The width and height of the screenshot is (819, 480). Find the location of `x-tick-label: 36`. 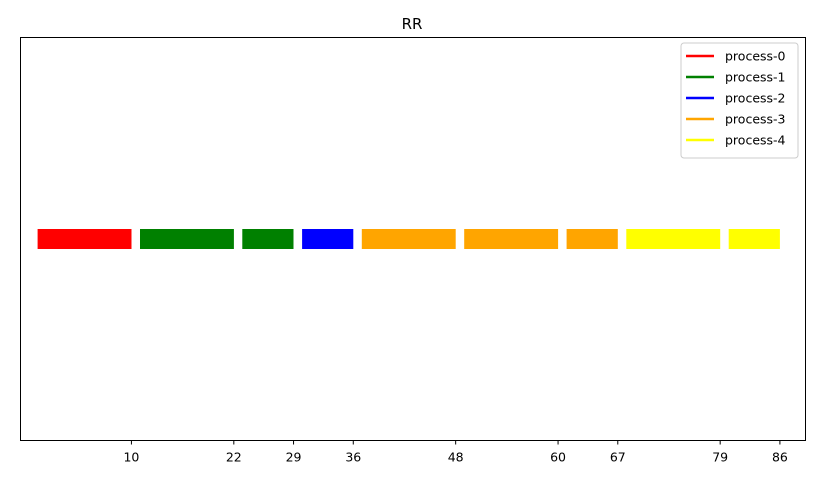

x-tick-label: 36 is located at coordinates (353, 457).